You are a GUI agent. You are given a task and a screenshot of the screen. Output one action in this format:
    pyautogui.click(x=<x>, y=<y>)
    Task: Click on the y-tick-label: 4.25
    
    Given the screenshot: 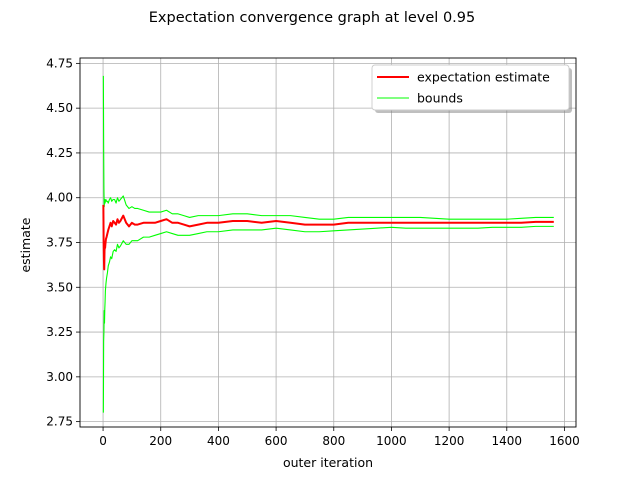 What is the action you would take?
    pyautogui.click(x=59, y=153)
    